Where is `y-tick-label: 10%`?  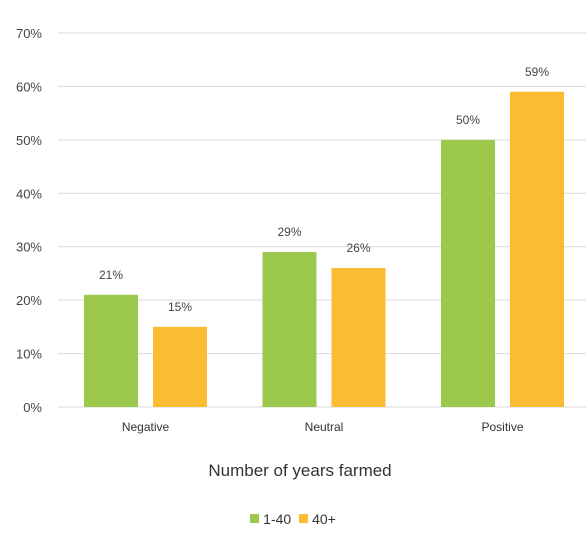
y-tick-label: 10% is located at coordinates (29, 354).